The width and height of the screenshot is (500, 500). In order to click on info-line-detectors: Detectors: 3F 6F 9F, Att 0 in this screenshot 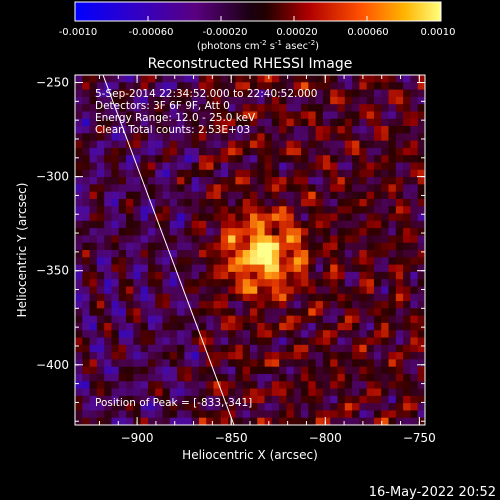, I will do `click(162, 106)`.